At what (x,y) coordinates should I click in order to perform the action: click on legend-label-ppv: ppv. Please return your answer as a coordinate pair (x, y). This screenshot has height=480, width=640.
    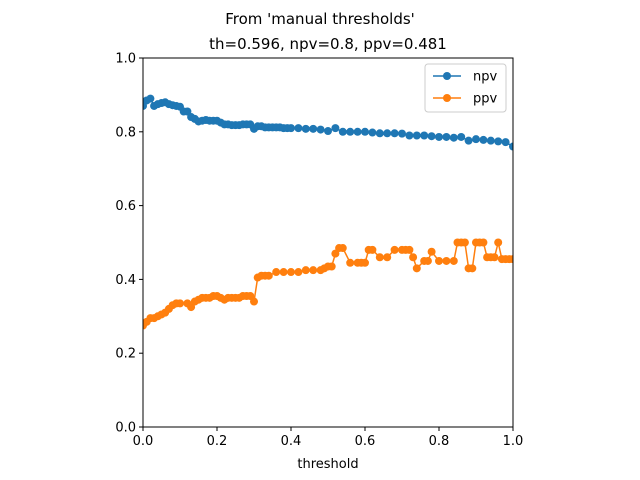
    Looking at the image, I should click on (485, 99).